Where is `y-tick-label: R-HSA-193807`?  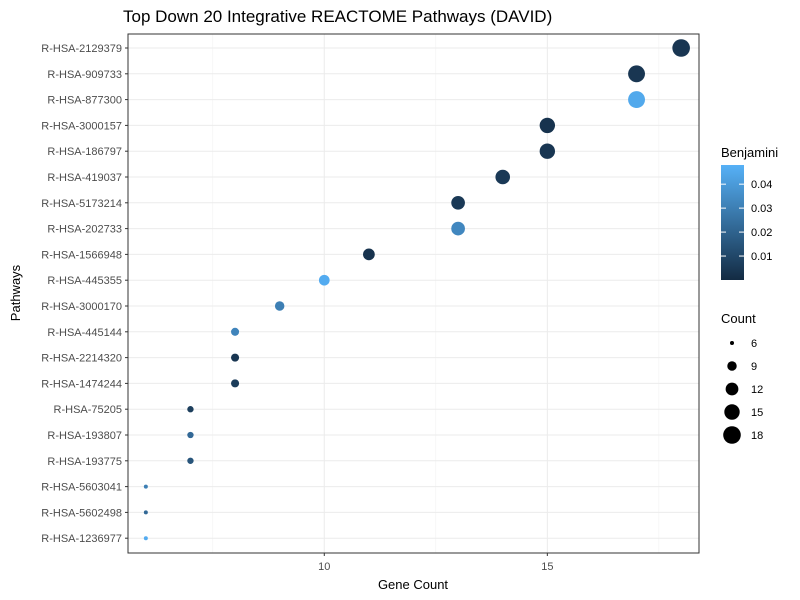
y-tick-label: R-HSA-193807 is located at coordinates (84, 436).